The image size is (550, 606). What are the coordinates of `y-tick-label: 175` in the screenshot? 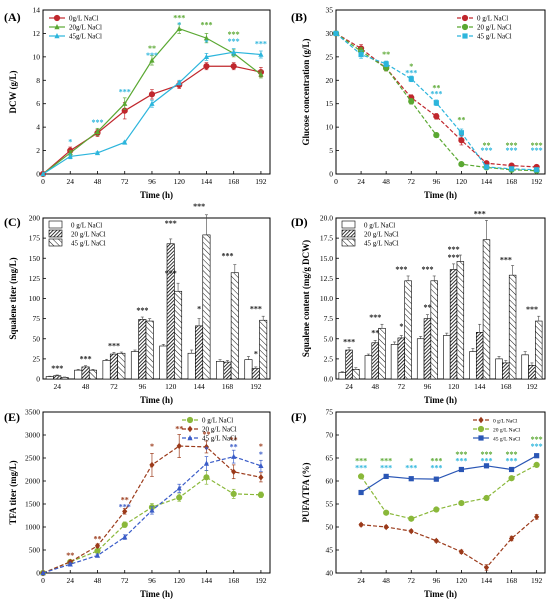 It's located at (35, 238).